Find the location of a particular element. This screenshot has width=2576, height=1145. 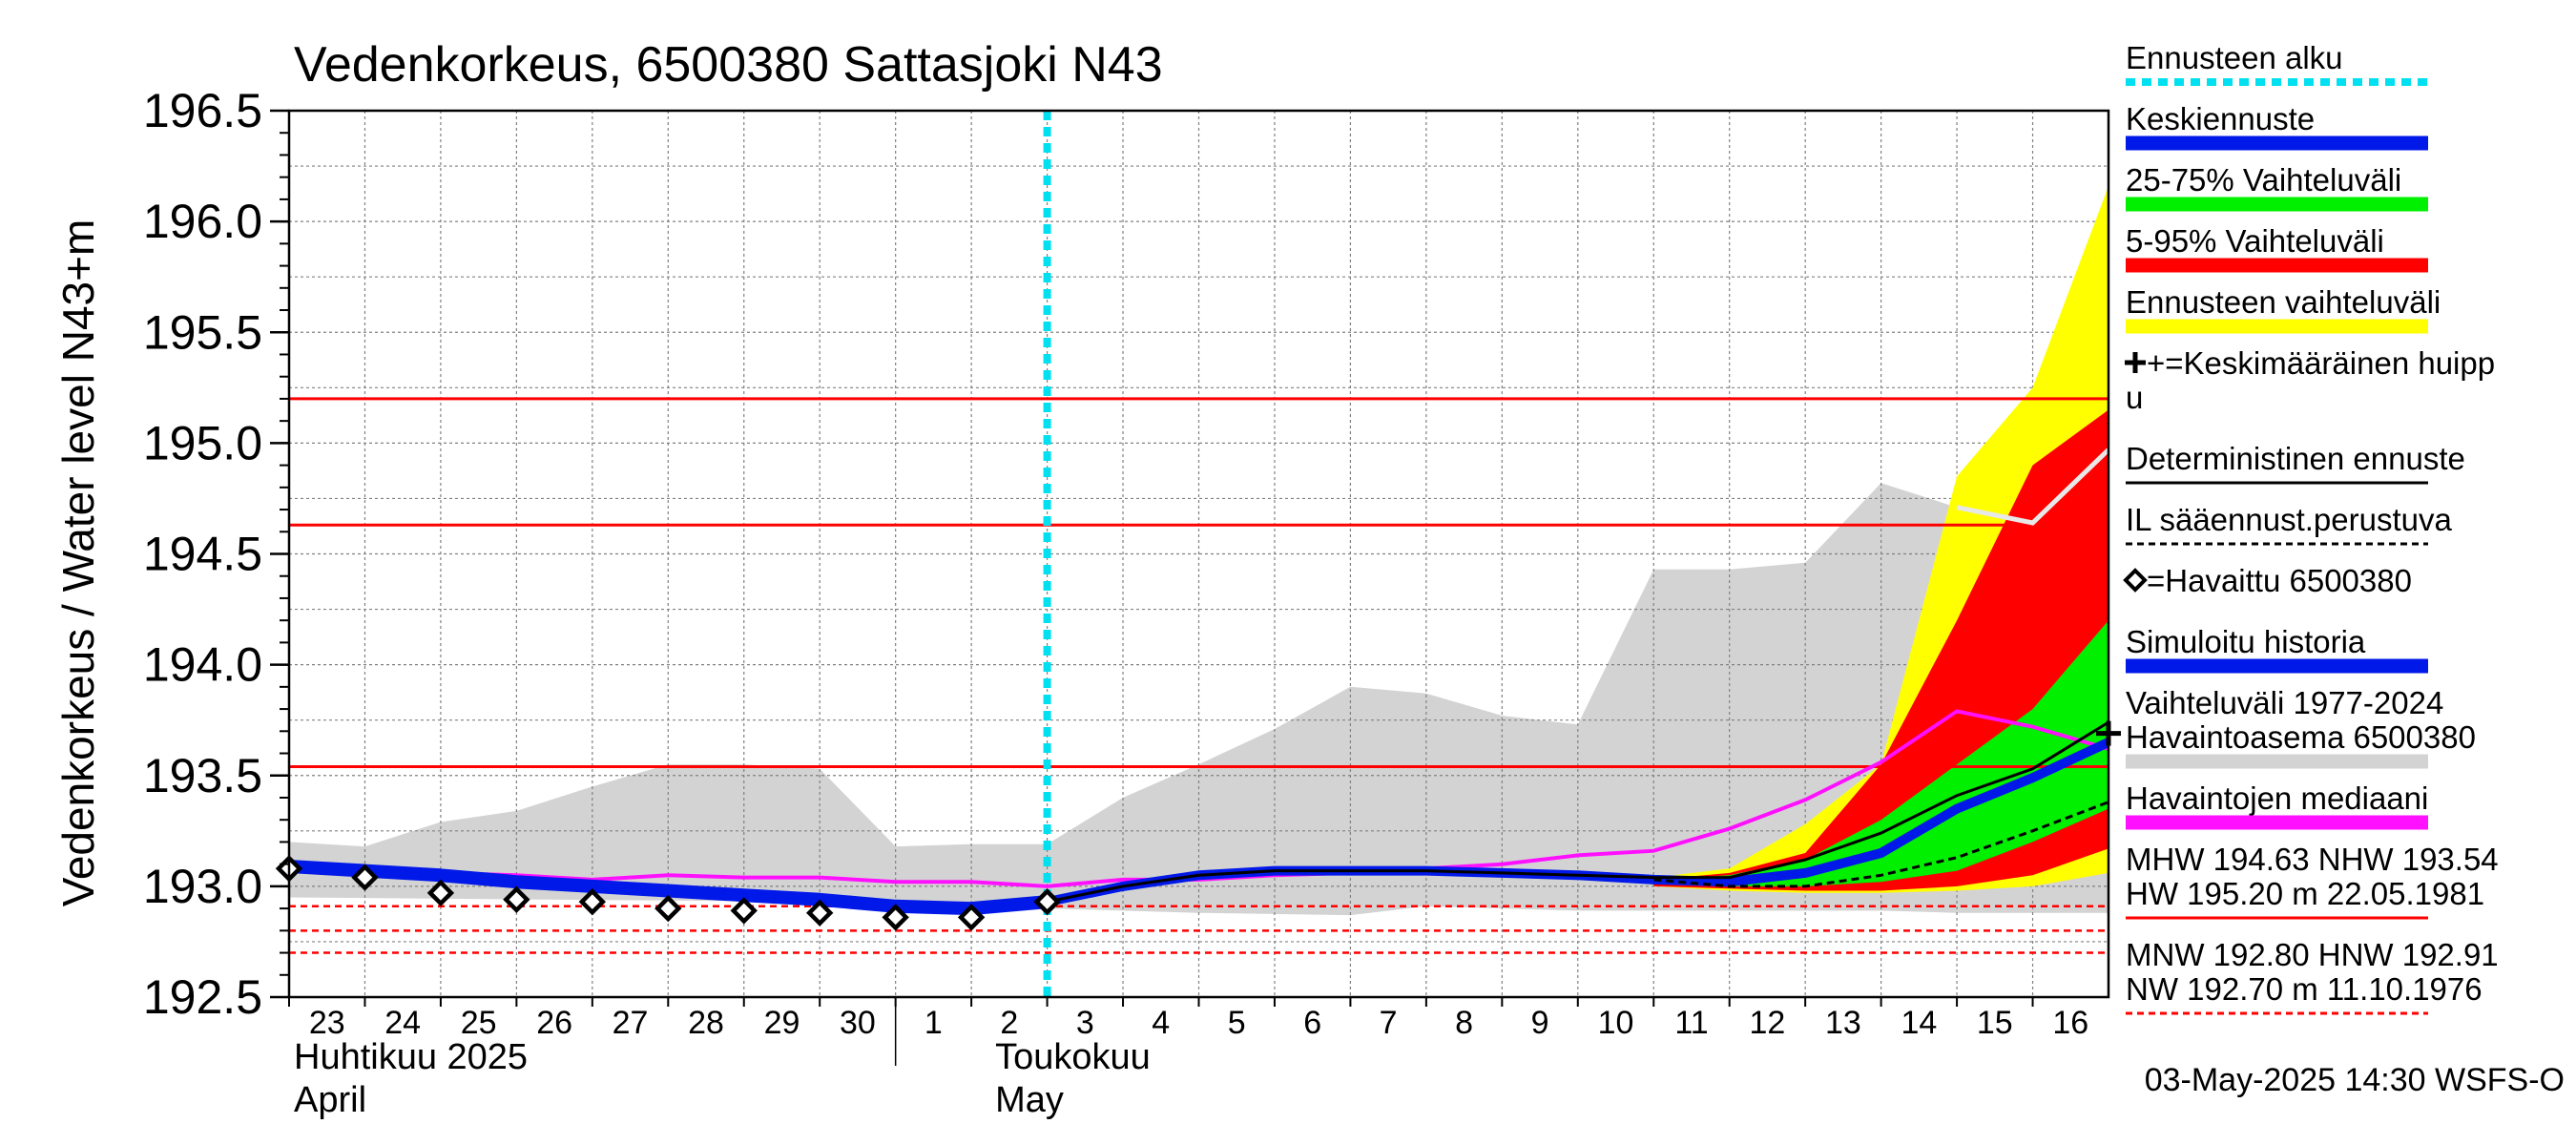

legend-plus-icon is located at coordinates (2135, 363).